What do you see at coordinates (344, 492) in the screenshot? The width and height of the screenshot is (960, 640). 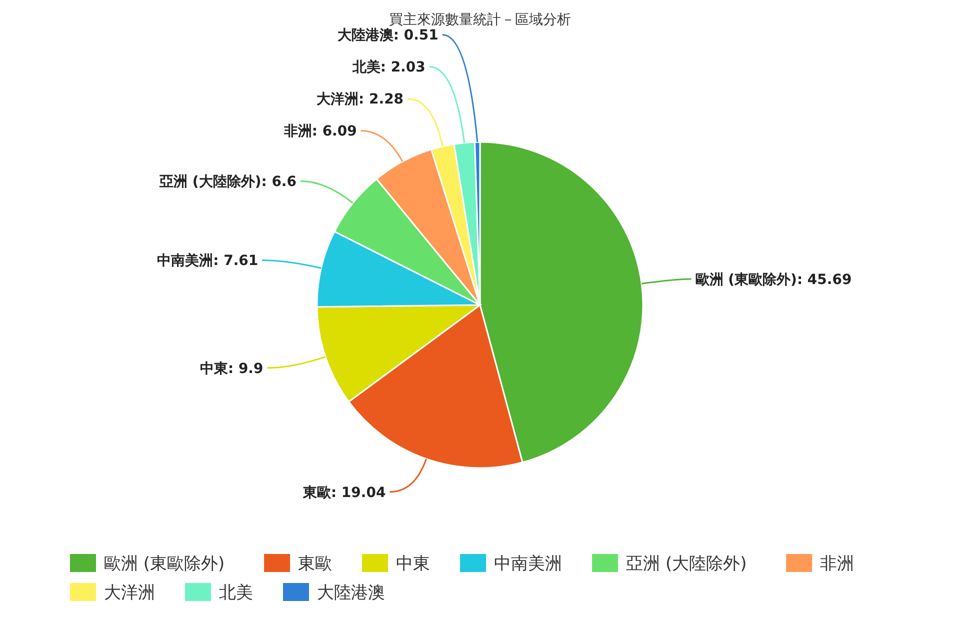 I see `data-label: 東歐: 19.04` at bounding box center [344, 492].